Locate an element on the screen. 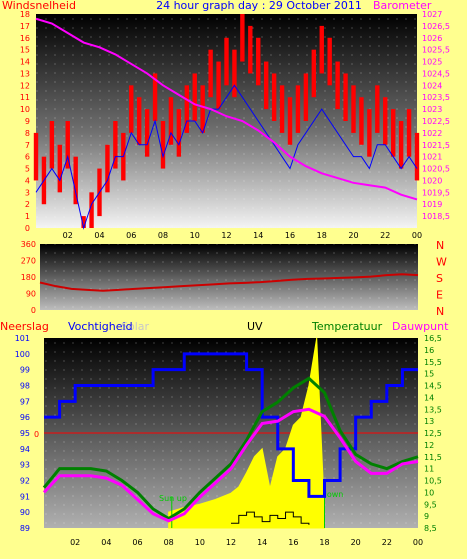  wind-y-tick-label: 17 is located at coordinates (25, 26).